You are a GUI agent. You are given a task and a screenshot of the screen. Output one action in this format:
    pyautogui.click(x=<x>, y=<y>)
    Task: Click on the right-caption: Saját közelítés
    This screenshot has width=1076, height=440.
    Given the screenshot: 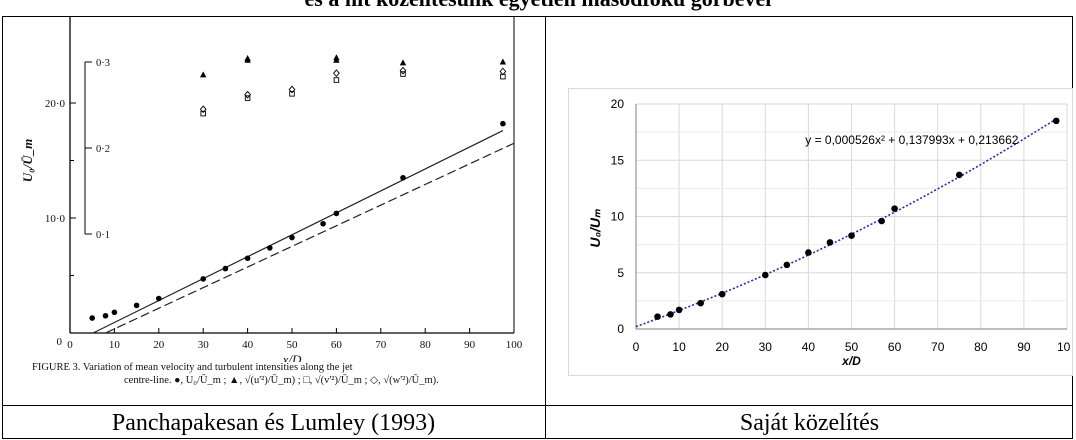 What is the action you would take?
    pyautogui.click(x=809, y=423)
    